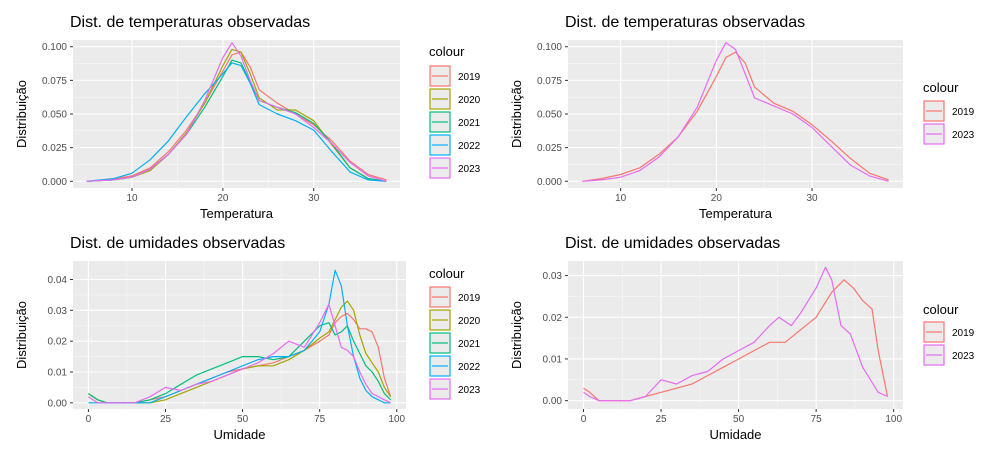  I want to click on y-tick-label: 0.04, so click(58, 280).